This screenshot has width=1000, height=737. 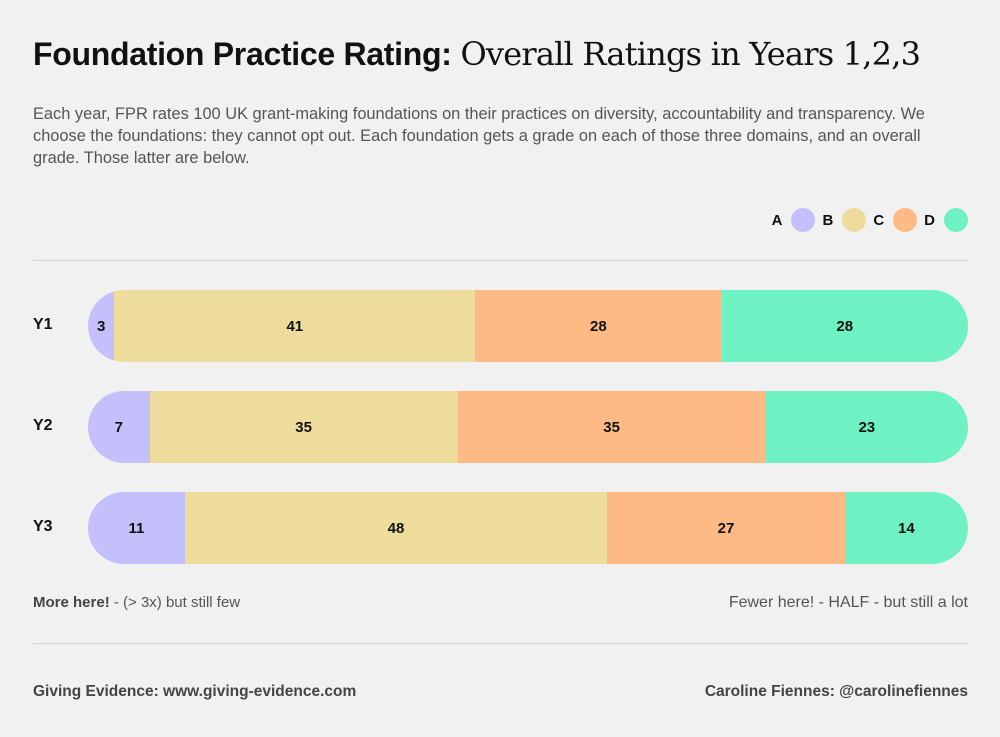 I want to click on bar-segment-y2-d: 23, so click(x=866, y=427).